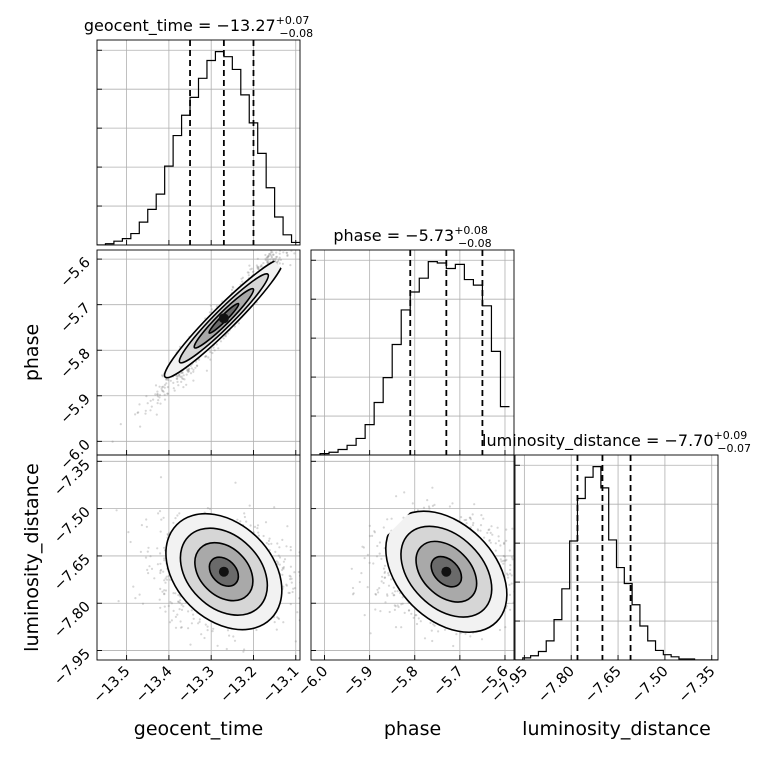 The height and width of the screenshot is (760, 760). Describe the element at coordinates (76, 273) in the screenshot. I see `y-tick-label: −5.6` at that location.